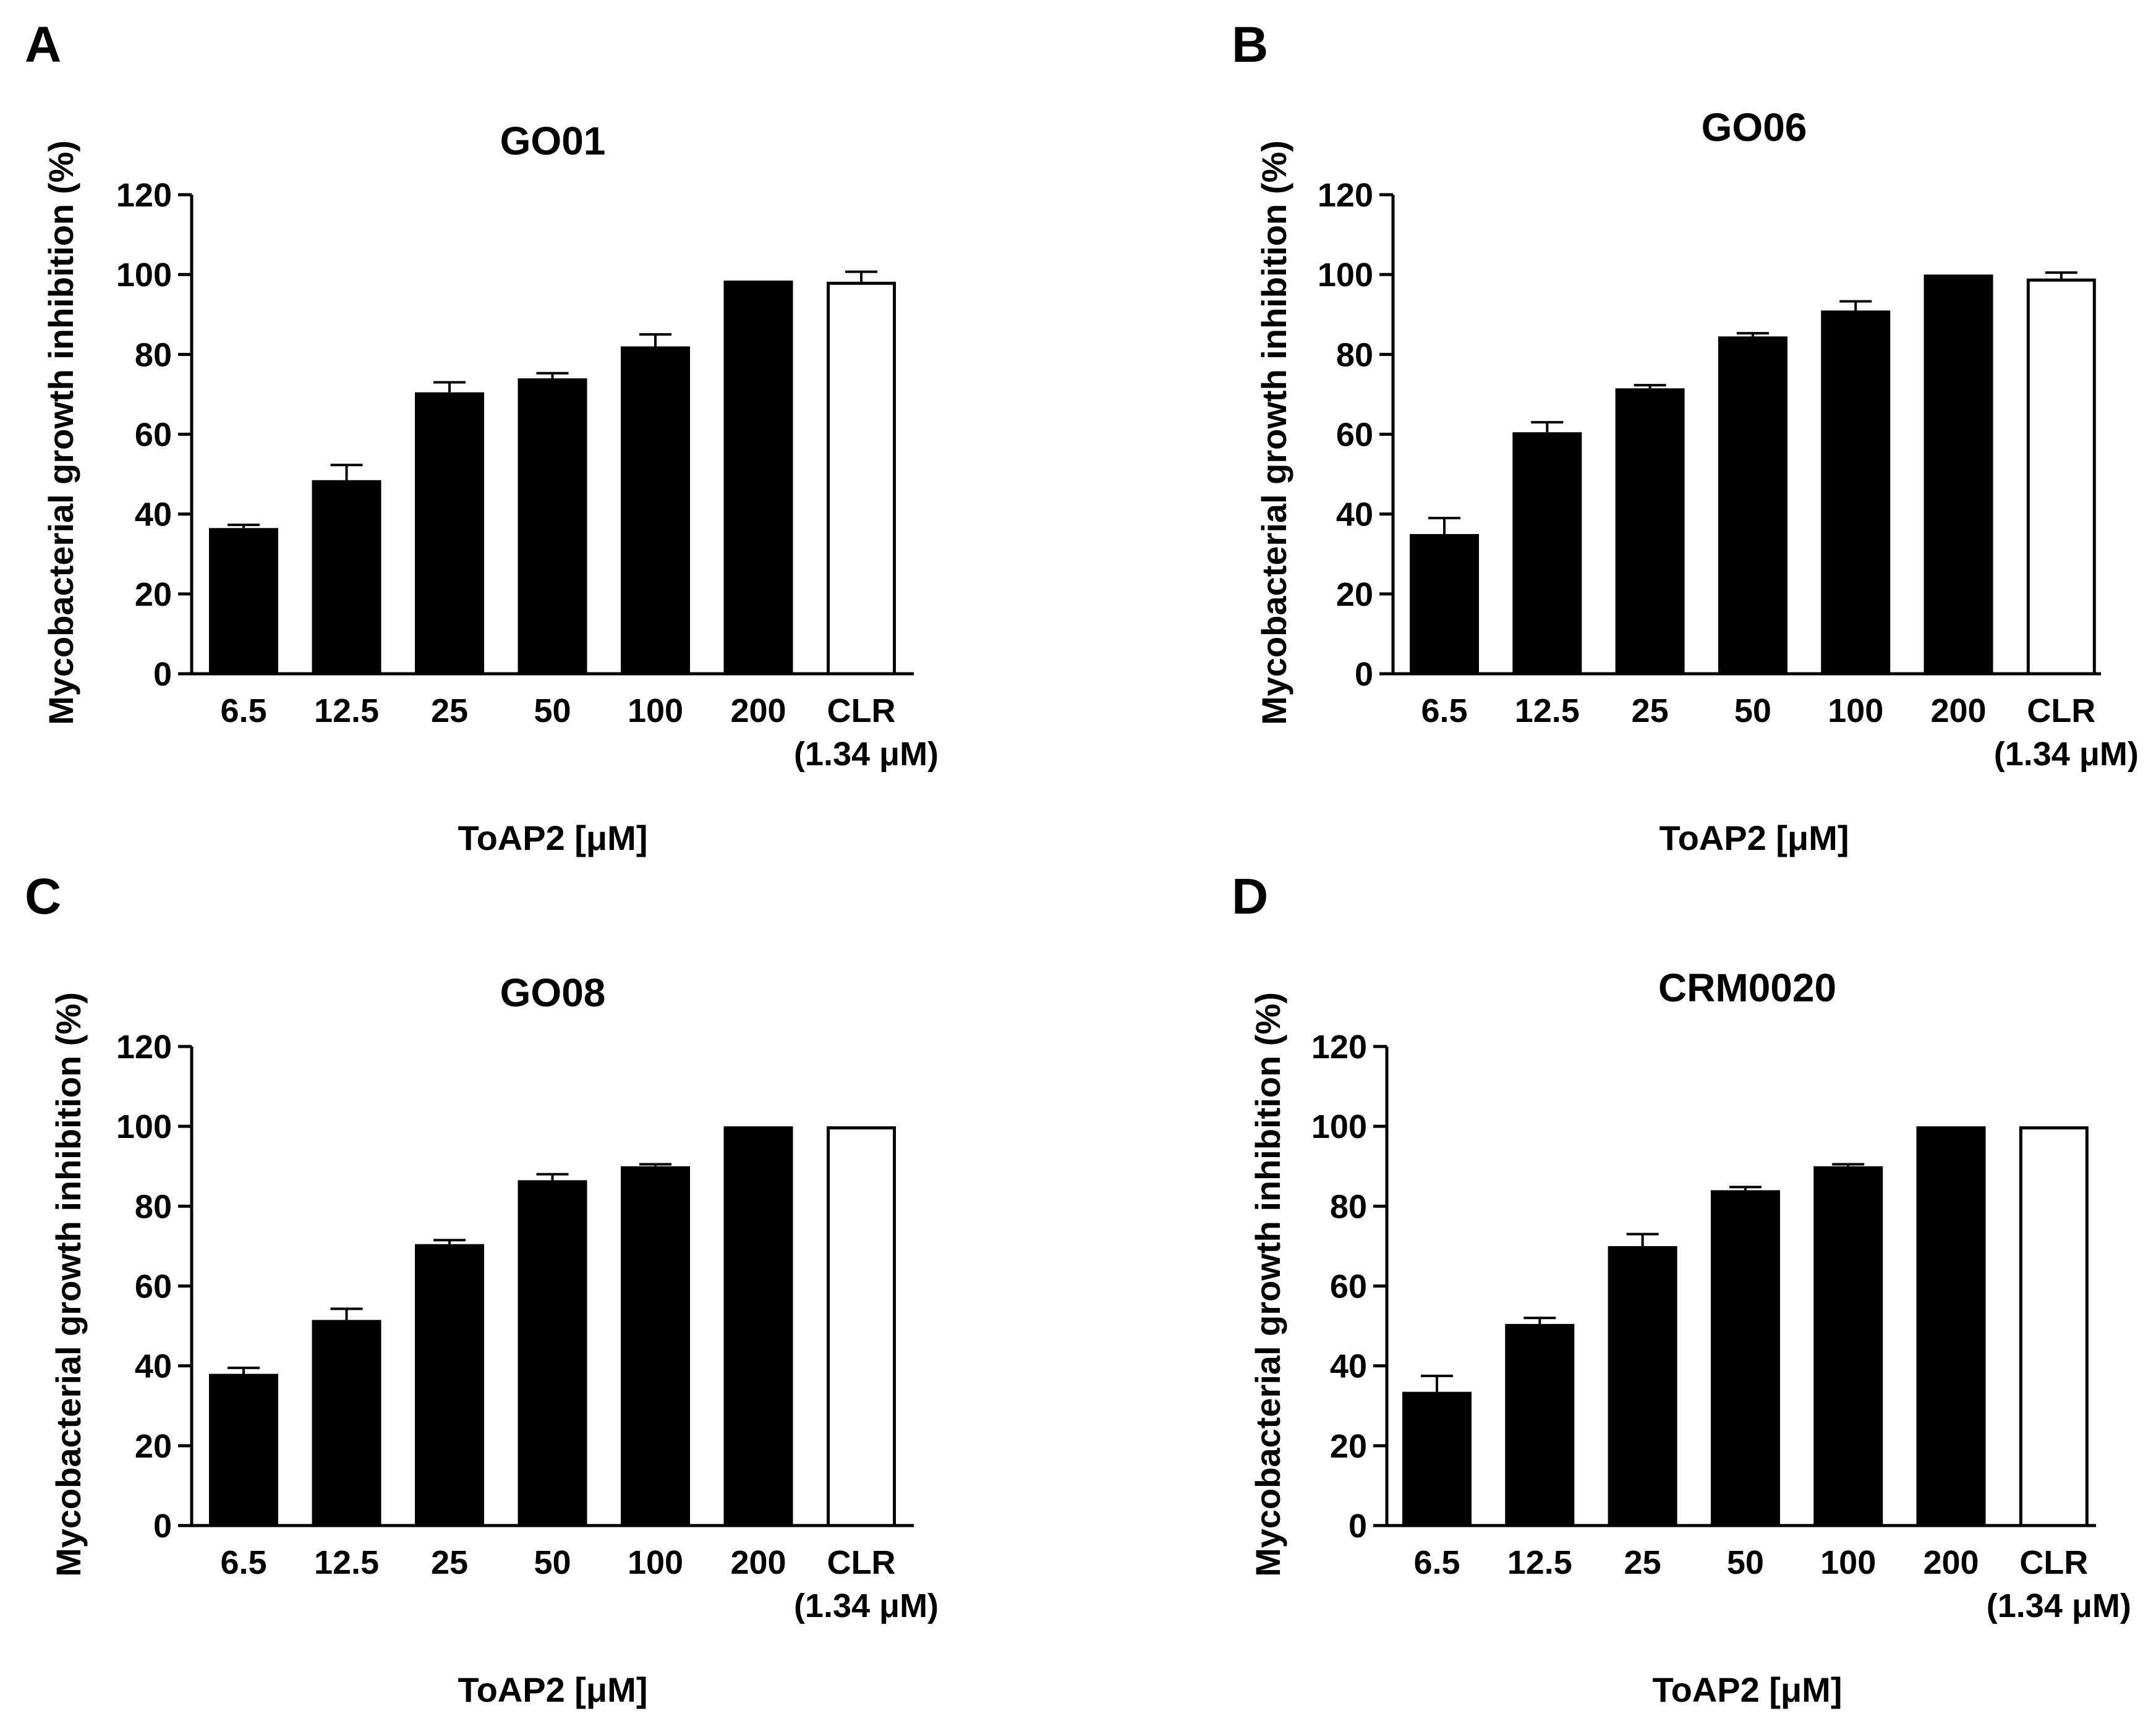  What do you see at coordinates (1250, 45) in the screenshot?
I see `panel-letter: B` at bounding box center [1250, 45].